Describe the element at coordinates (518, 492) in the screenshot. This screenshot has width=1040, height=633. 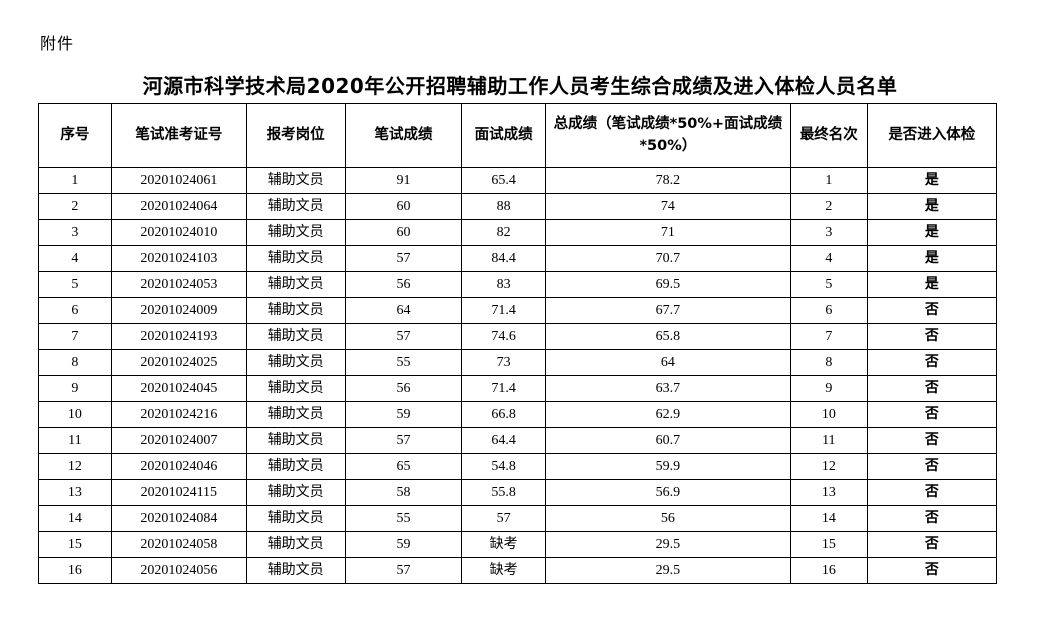
I see `table-row: 13 20201024115 辅助文员 58 55.8 56.9 13 否` at that location.